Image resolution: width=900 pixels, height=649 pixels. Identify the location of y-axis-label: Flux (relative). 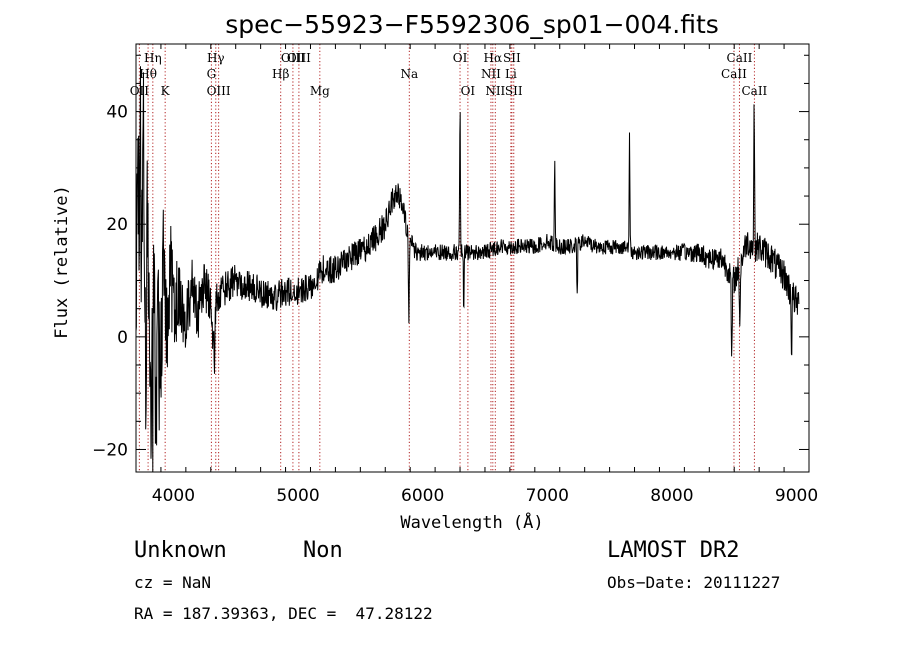
(62, 262).